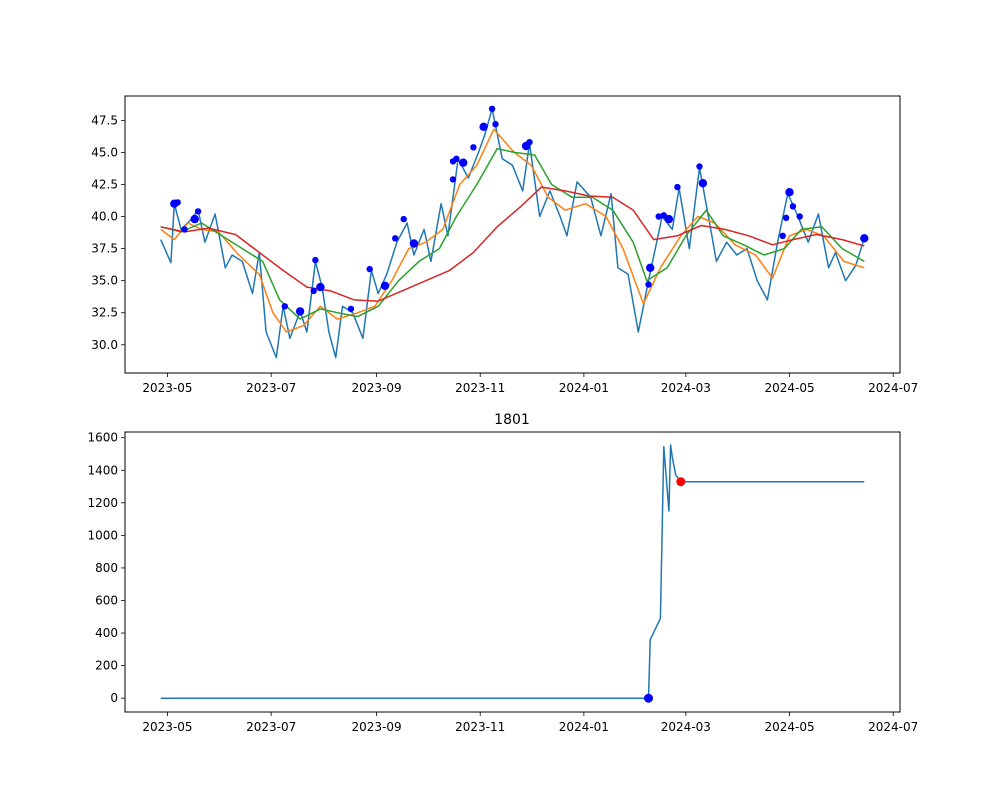 The height and width of the screenshot is (800, 1000). I want to click on price-x-tick-label: 2024-05, so click(789, 388).